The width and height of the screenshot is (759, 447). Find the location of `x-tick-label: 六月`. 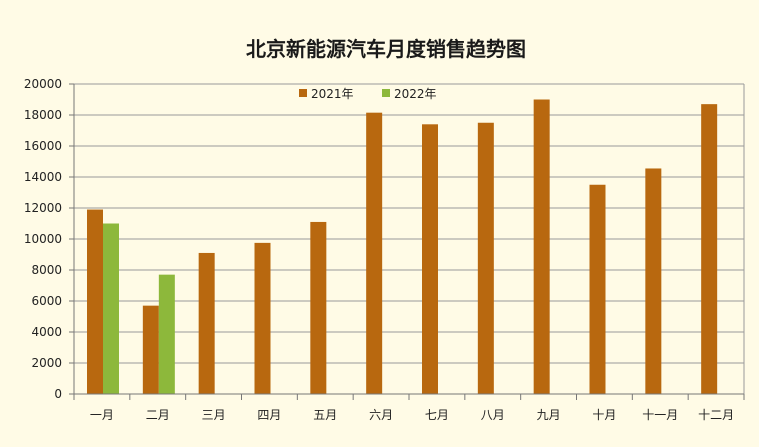

x-tick-label: 六月 is located at coordinates (381, 415).